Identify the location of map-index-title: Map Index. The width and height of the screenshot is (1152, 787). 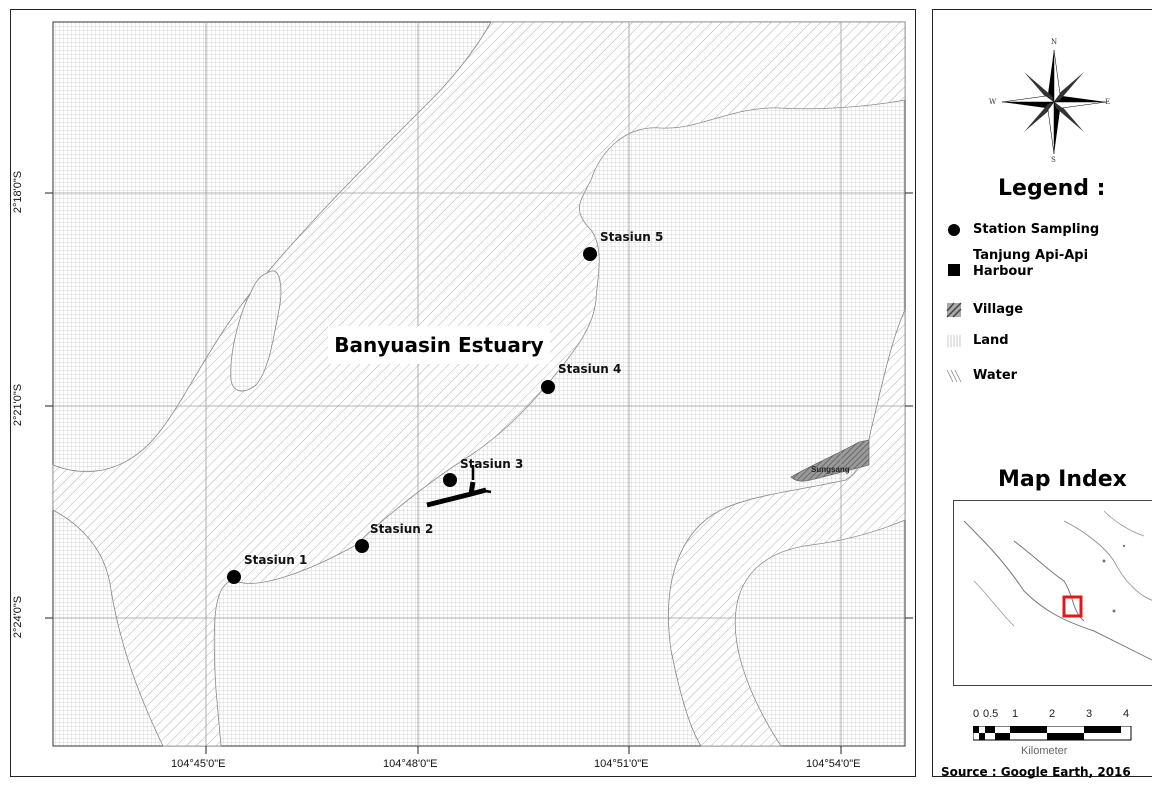
(1062, 479).